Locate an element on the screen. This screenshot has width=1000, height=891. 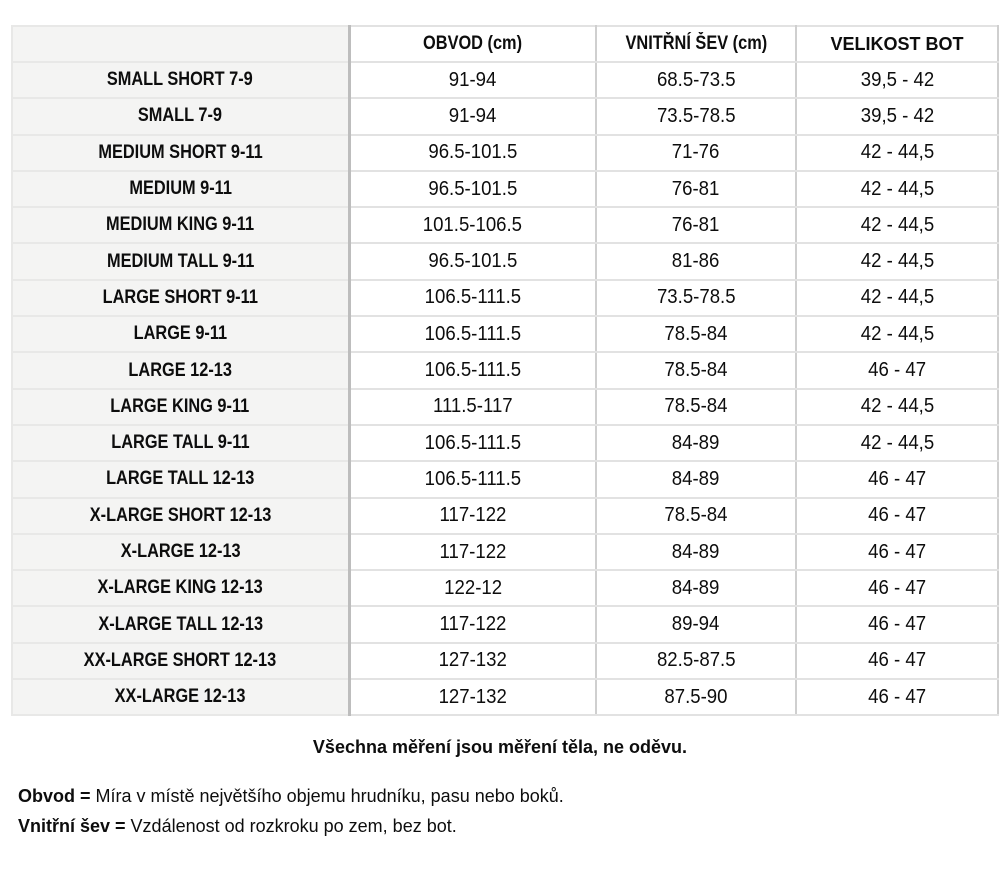
sev-value-text: 71-76 is located at coordinates (696, 152).